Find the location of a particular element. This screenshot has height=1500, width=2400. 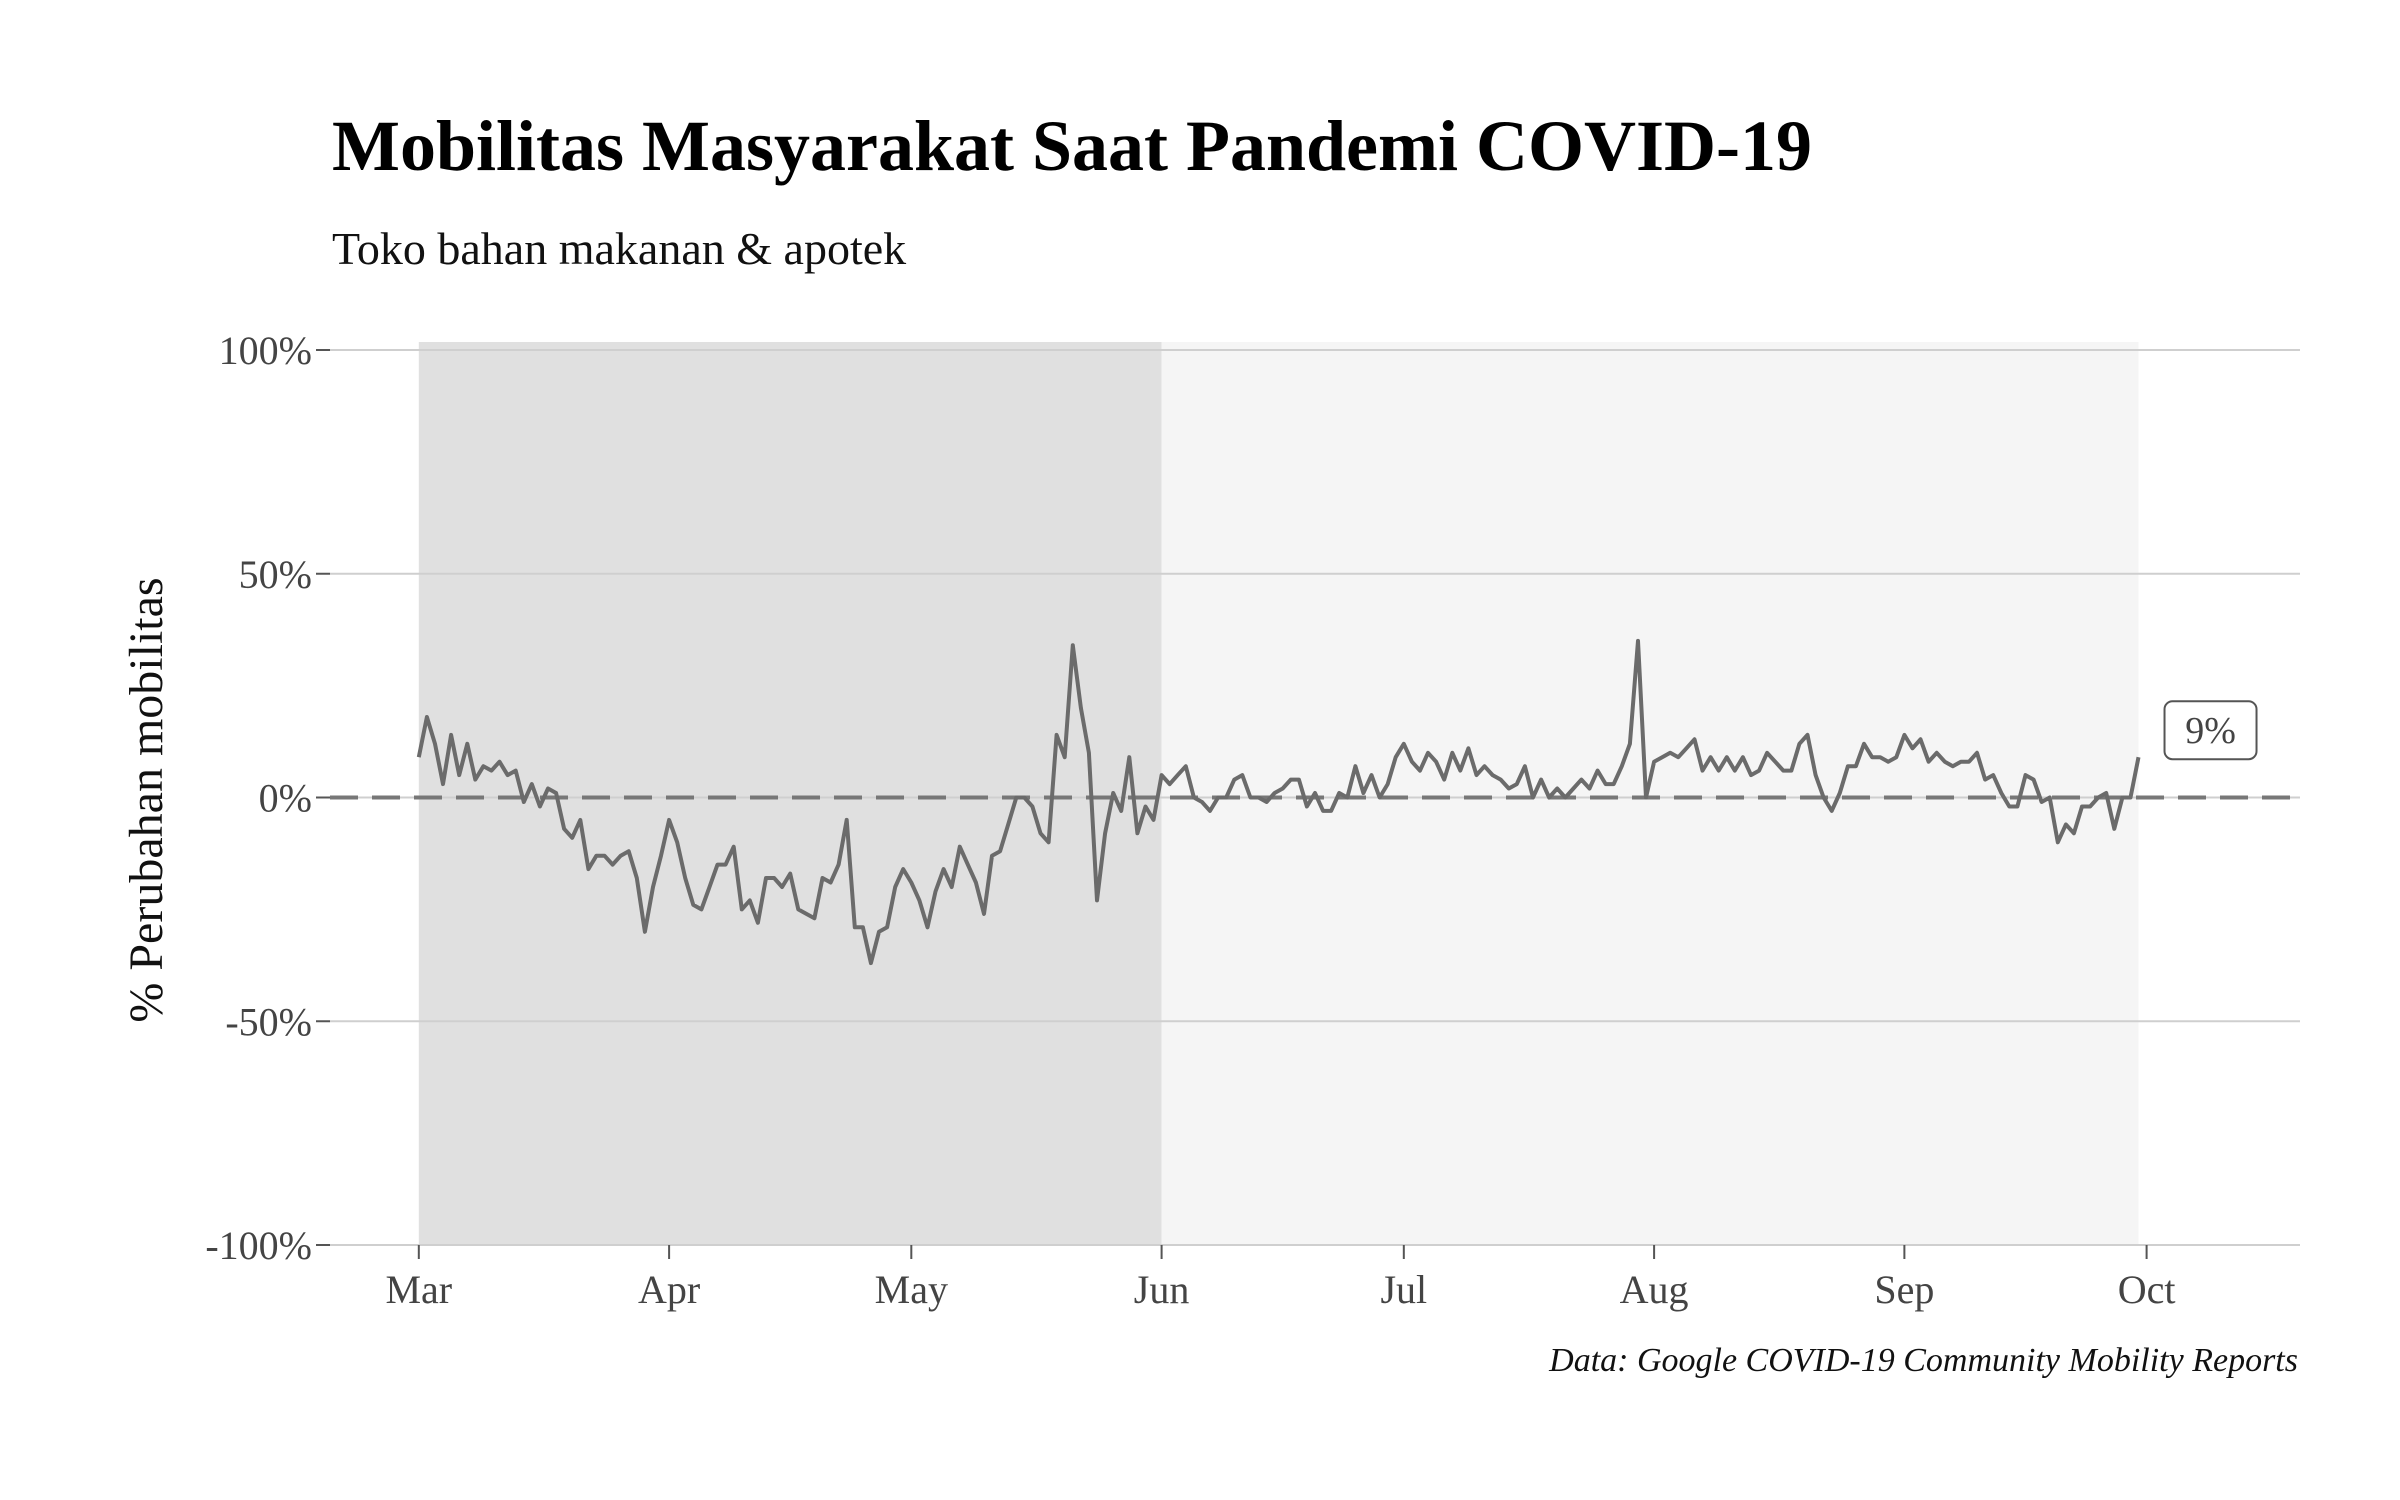

x-tick-label: Mar is located at coordinates (418, 1289).